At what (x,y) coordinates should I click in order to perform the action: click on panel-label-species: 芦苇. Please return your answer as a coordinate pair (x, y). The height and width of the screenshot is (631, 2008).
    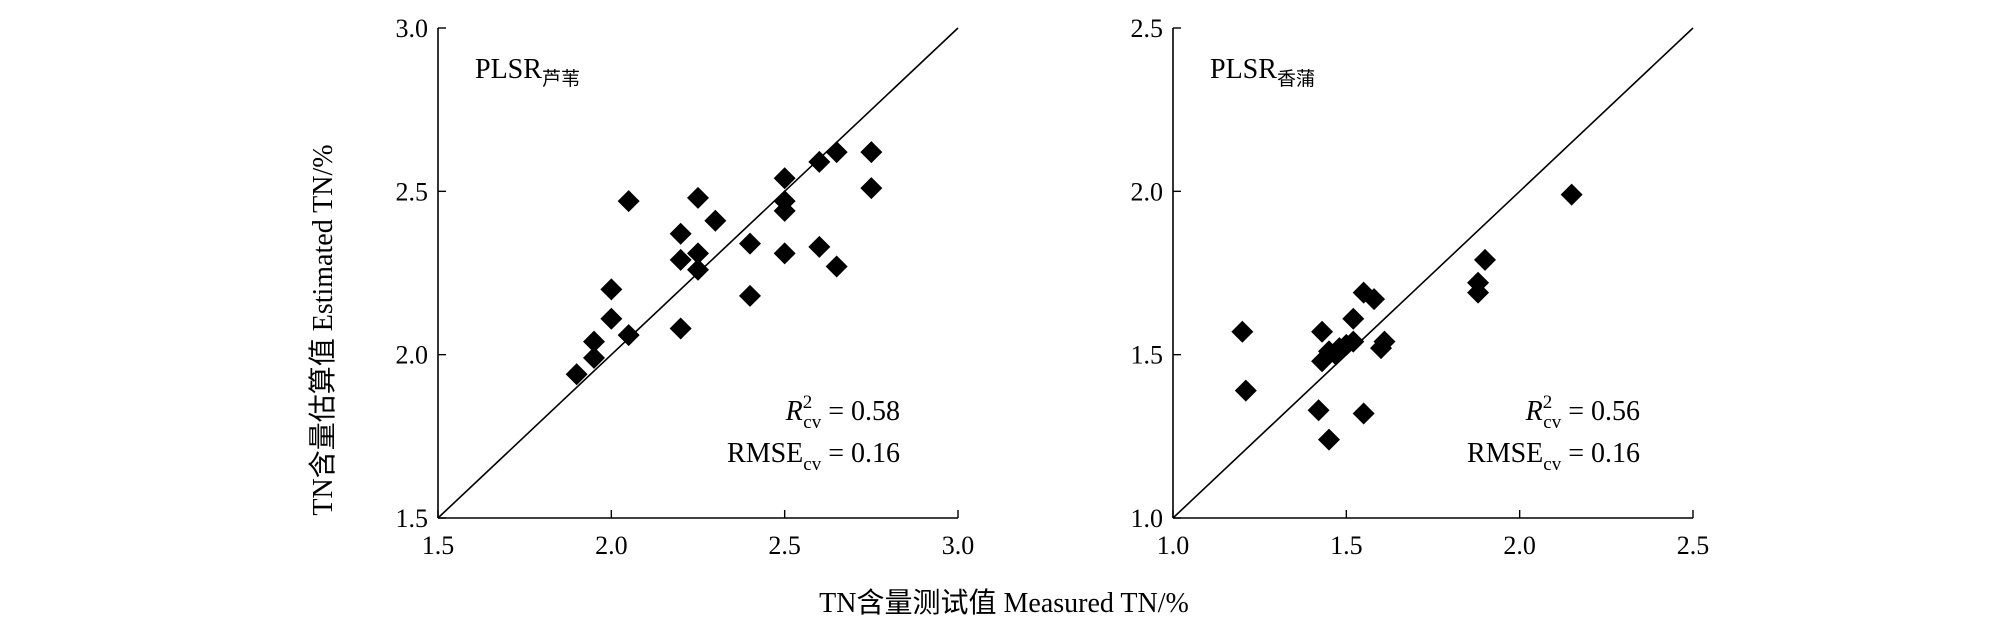
    Looking at the image, I should click on (561, 79).